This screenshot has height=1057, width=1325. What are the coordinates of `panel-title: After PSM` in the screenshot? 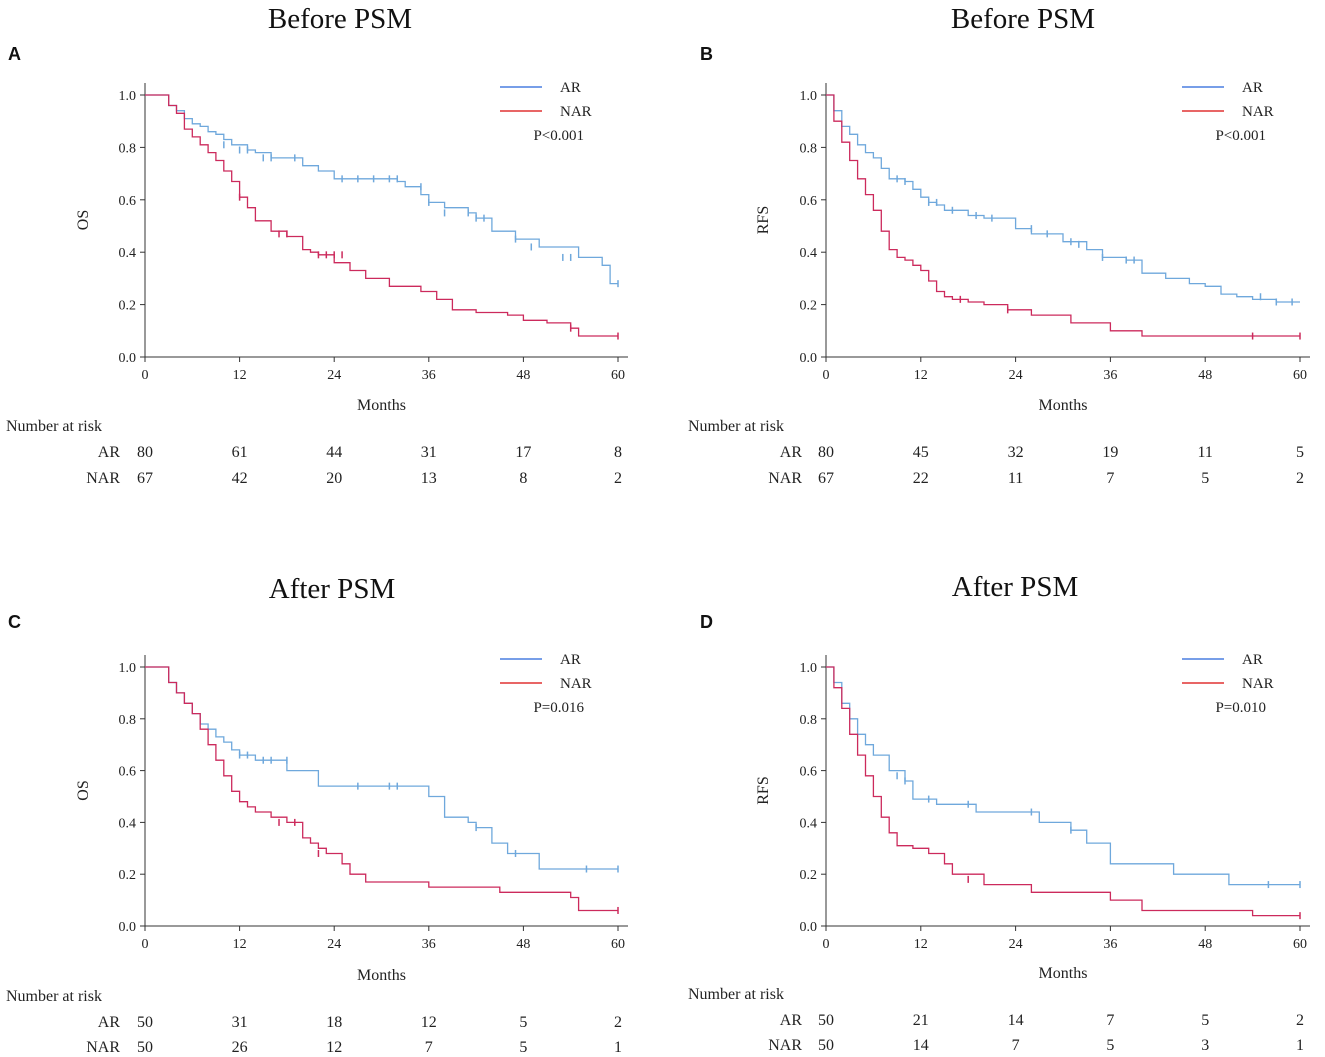 It's located at (332, 589).